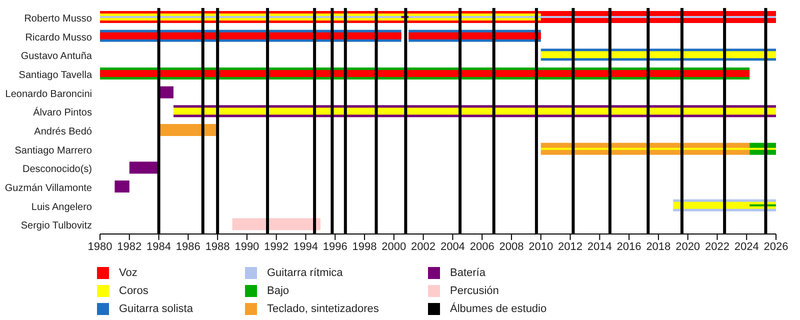 This screenshot has width=800, height=320. Describe the element at coordinates (61, 207) in the screenshot. I see `y-tick-label: Luis Angelero` at that location.